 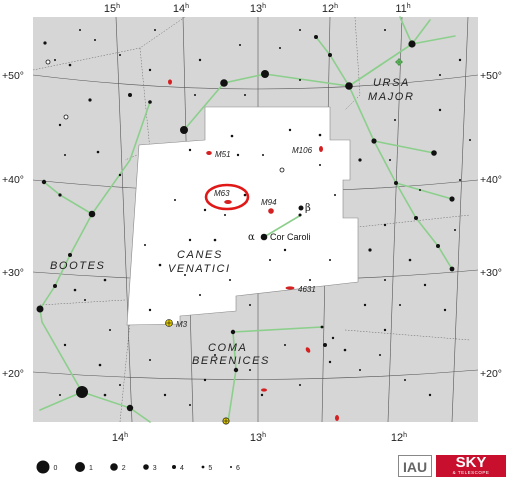 What do you see at coordinates (165, 116) in the screenshot?
I see `open-circles` at bounding box center [165, 116].